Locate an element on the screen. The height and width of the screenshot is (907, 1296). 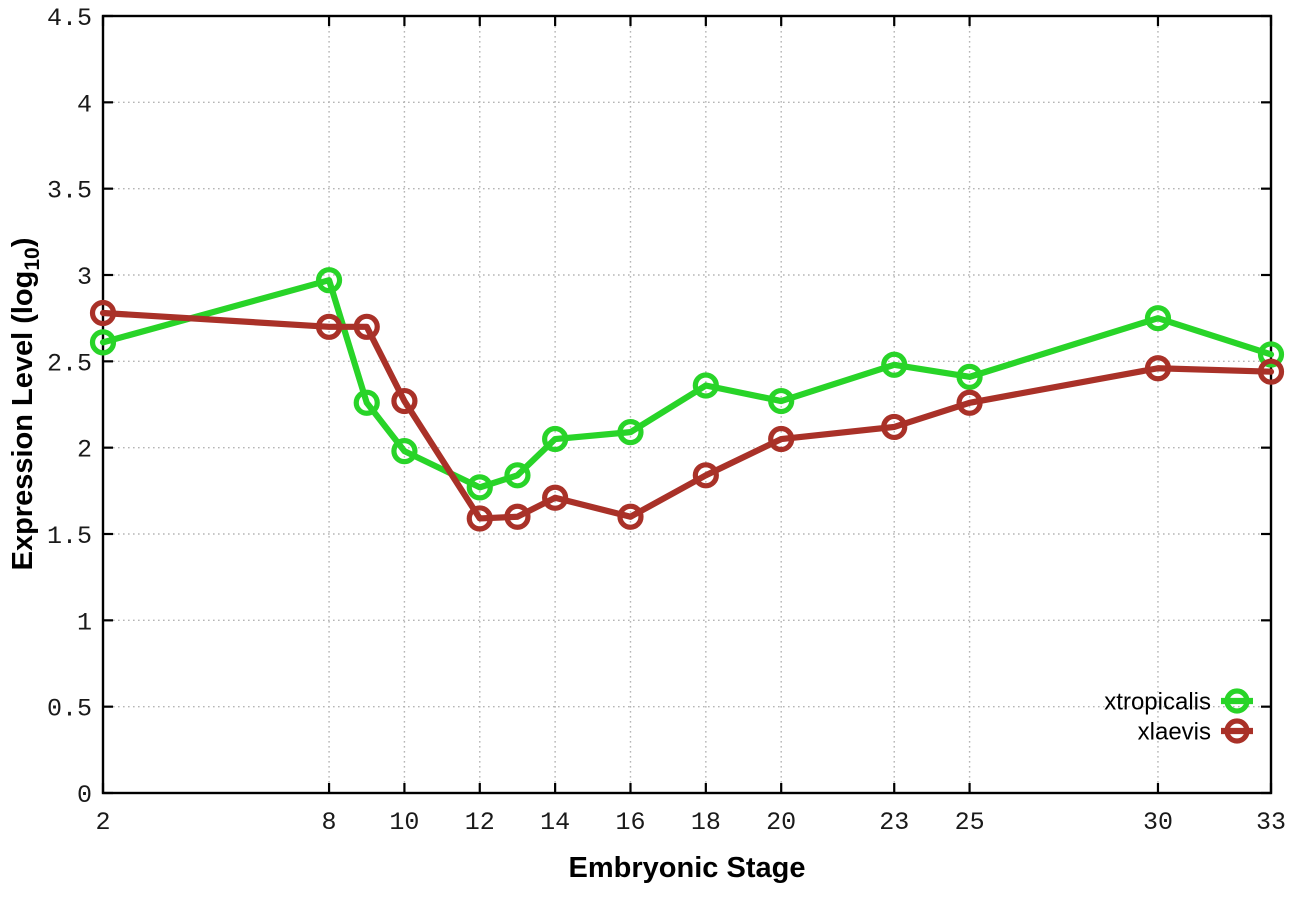
y-tick-label: 0.5 is located at coordinates (69, 709).